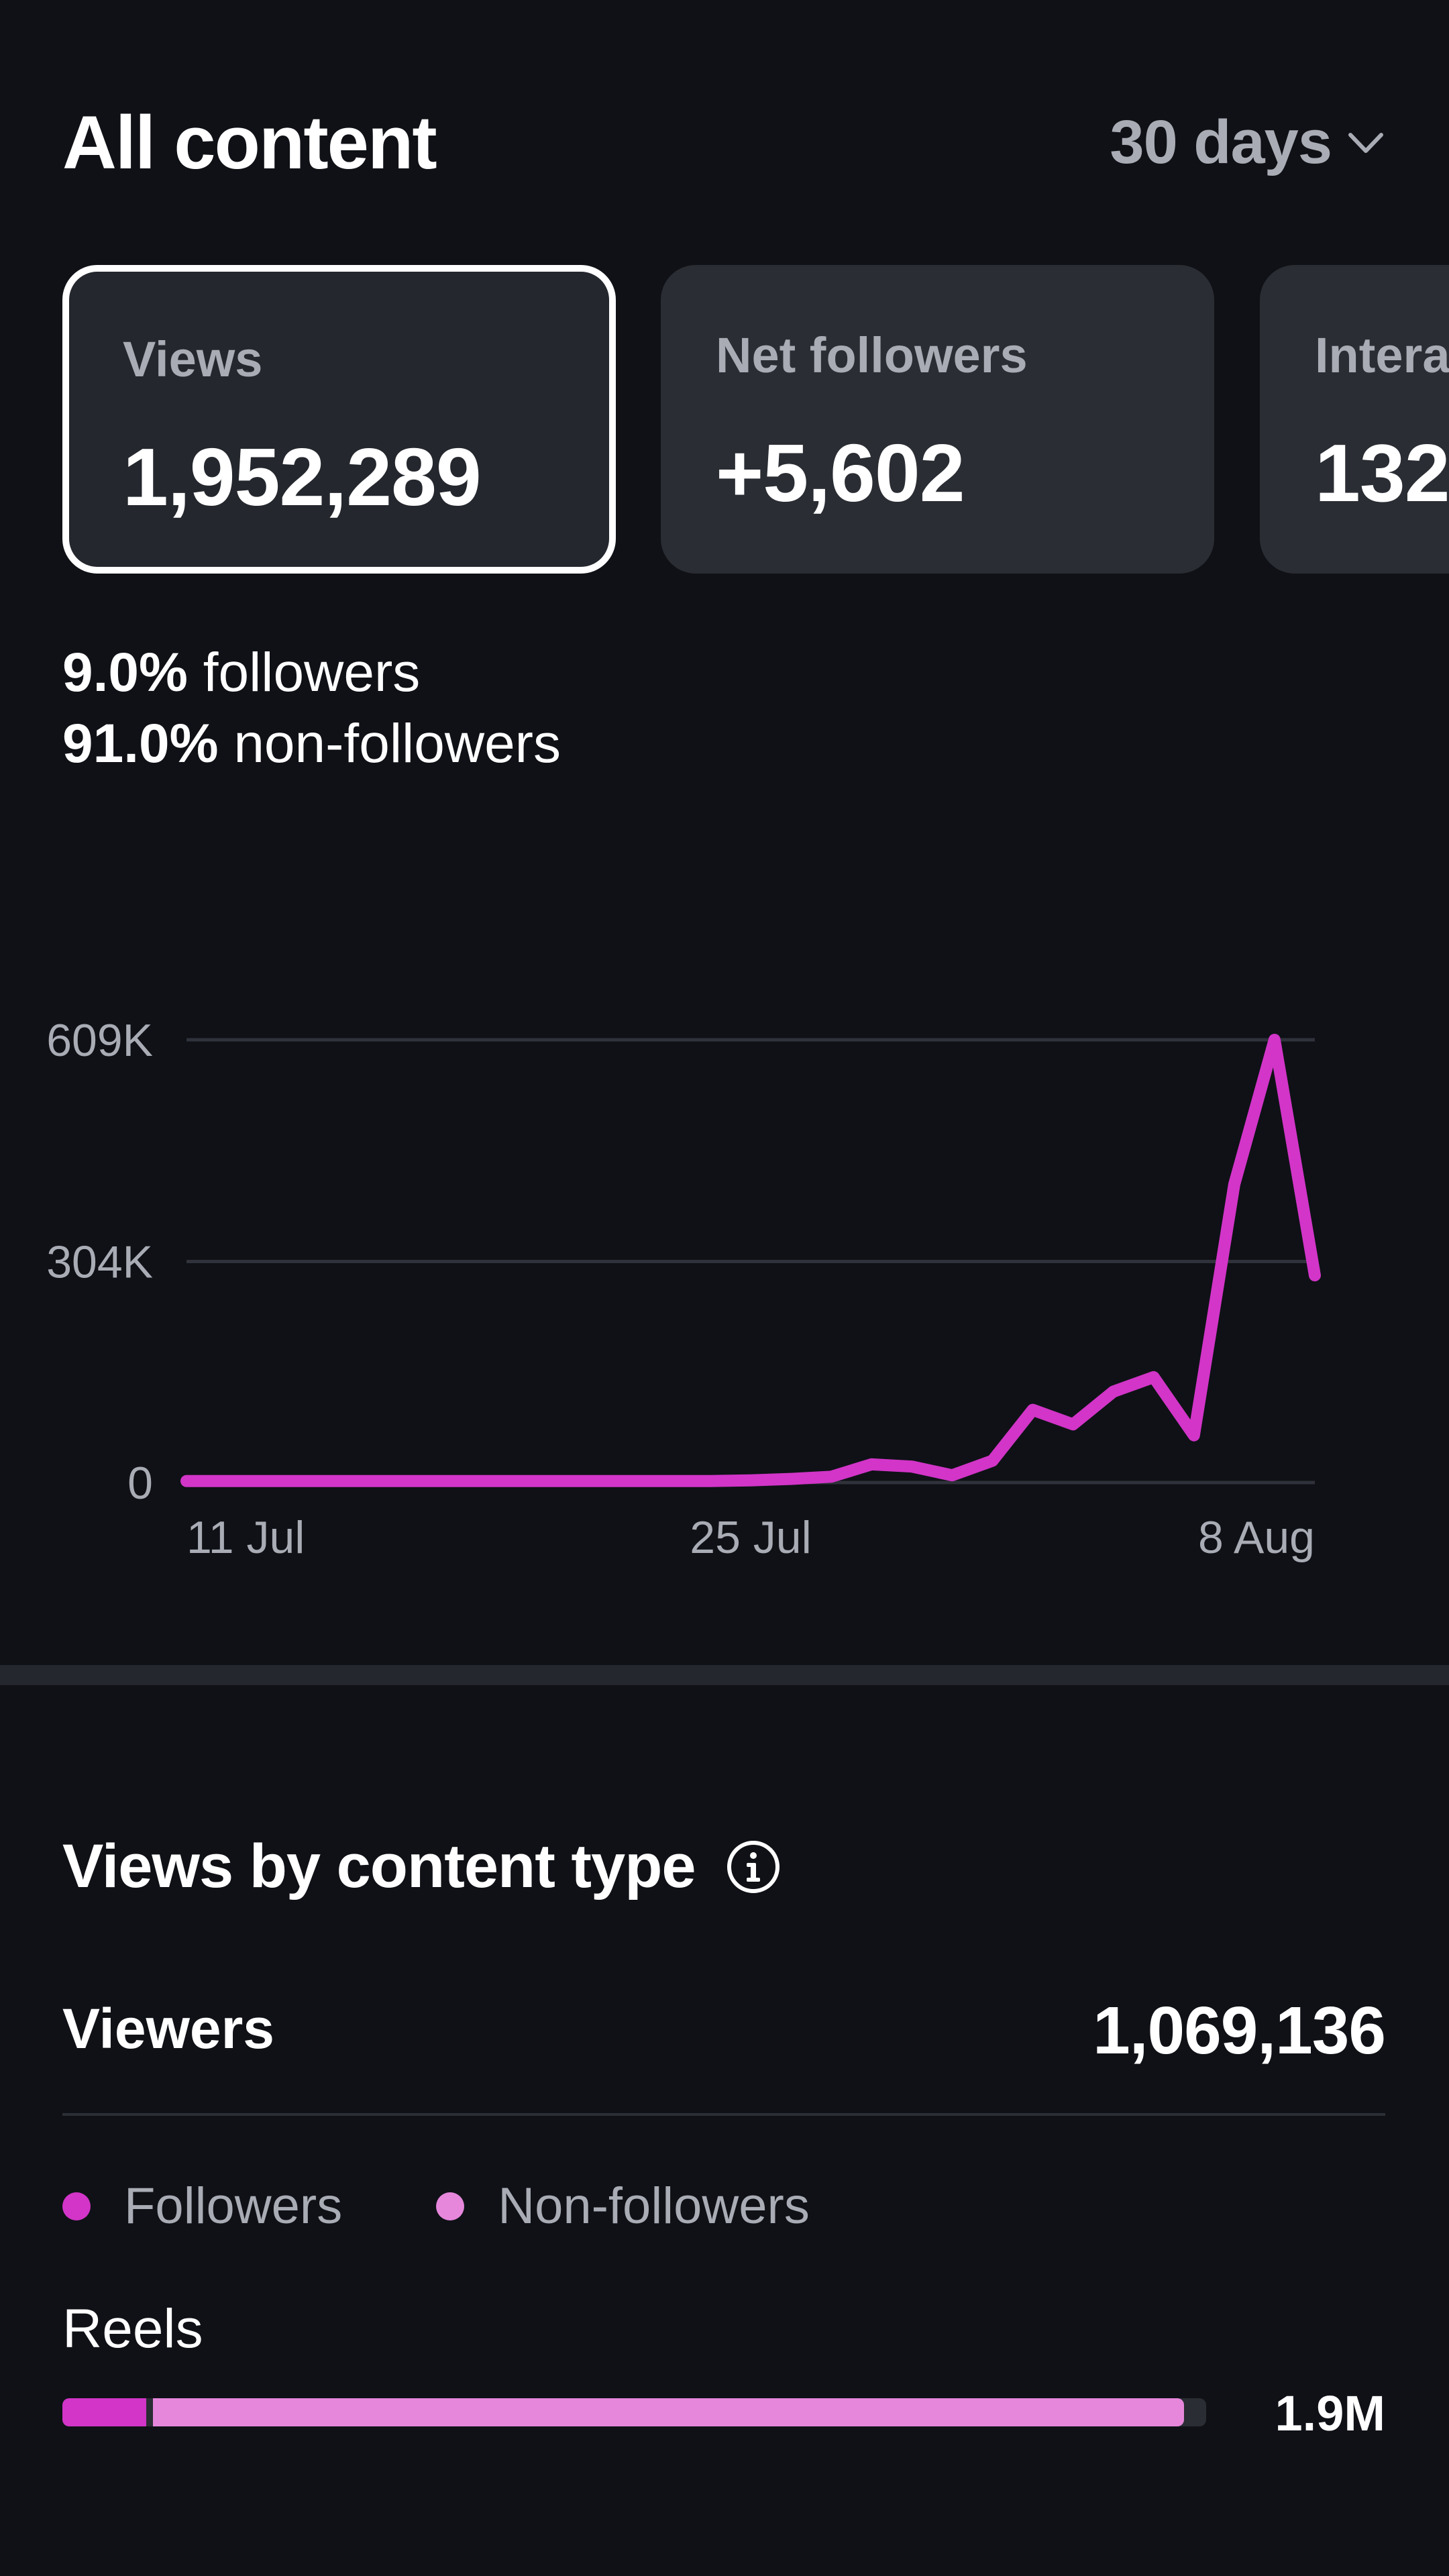 Image resolution: width=1449 pixels, height=2576 pixels. I want to click on y-tick-label: 304K, so click(99, 1262).